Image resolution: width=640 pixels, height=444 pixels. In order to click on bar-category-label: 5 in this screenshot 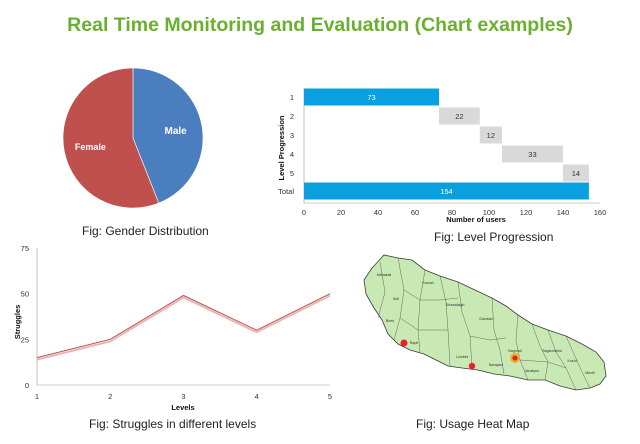, I will do `click(292, 173)`.